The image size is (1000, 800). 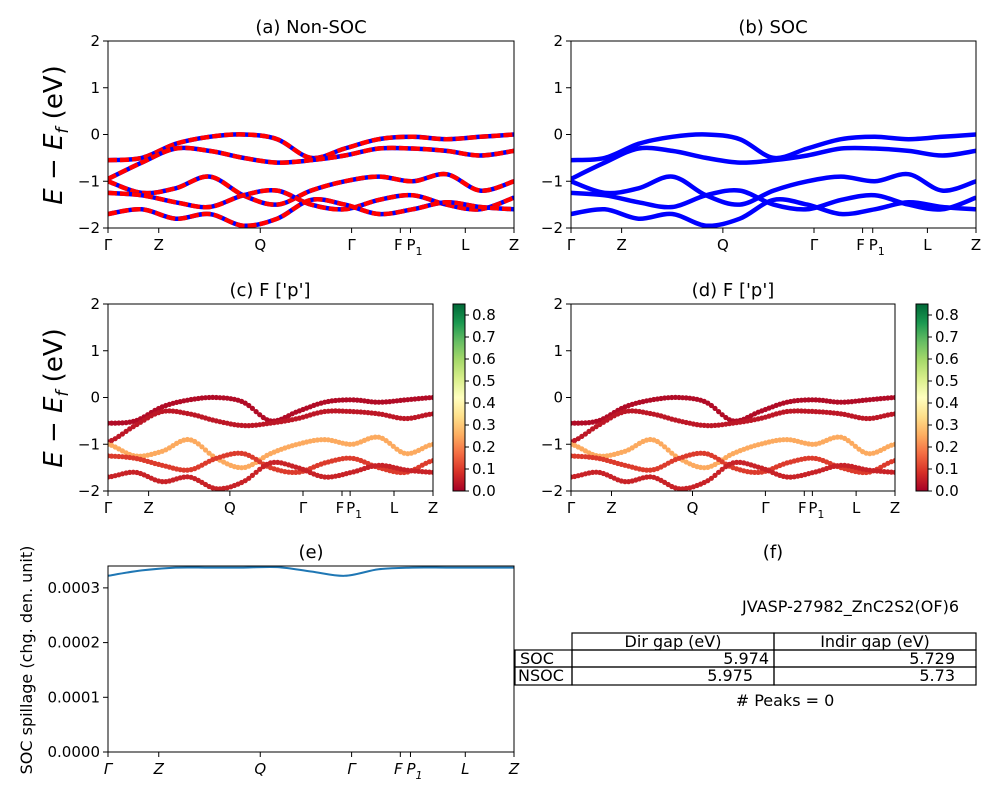 What do you see at coordinates (89, 228) in the screenshot?
I see `y-tick-label: −2` at bounding box center [89, 228].